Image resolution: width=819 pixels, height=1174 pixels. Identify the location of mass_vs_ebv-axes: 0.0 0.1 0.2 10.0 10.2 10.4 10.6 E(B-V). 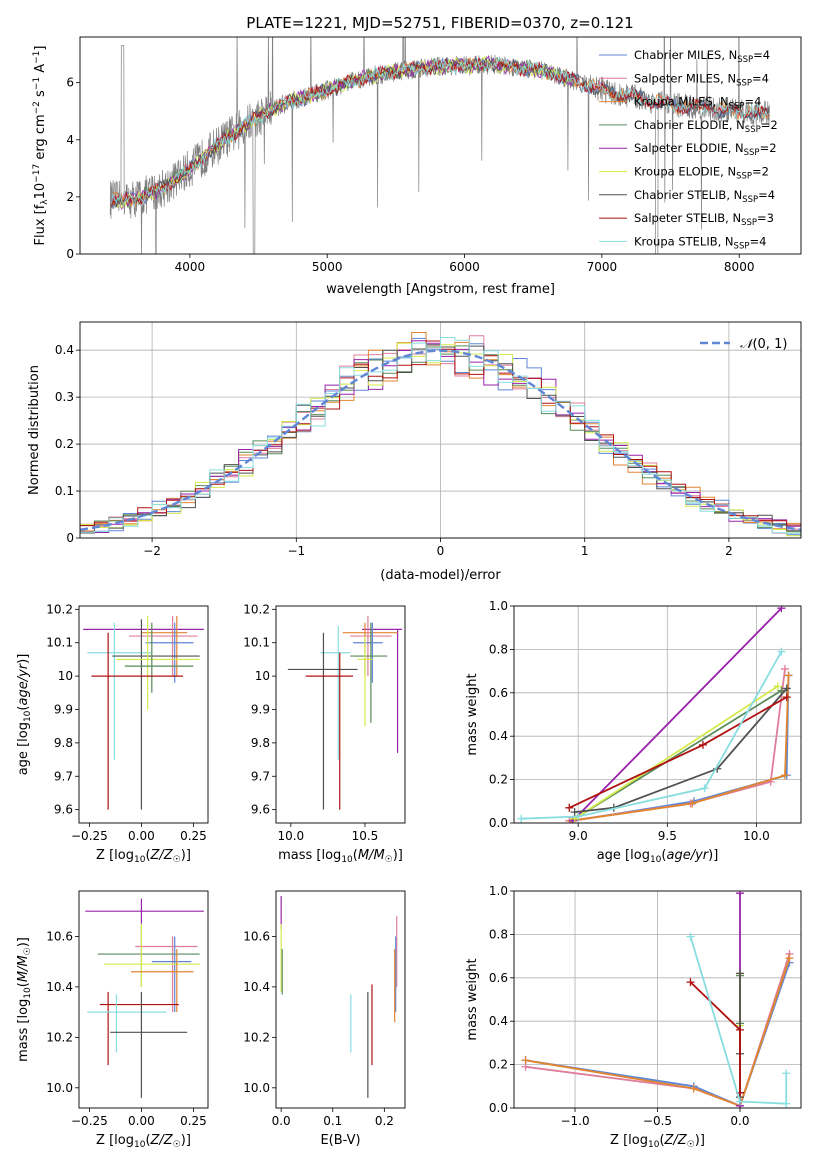
(324, 1019).